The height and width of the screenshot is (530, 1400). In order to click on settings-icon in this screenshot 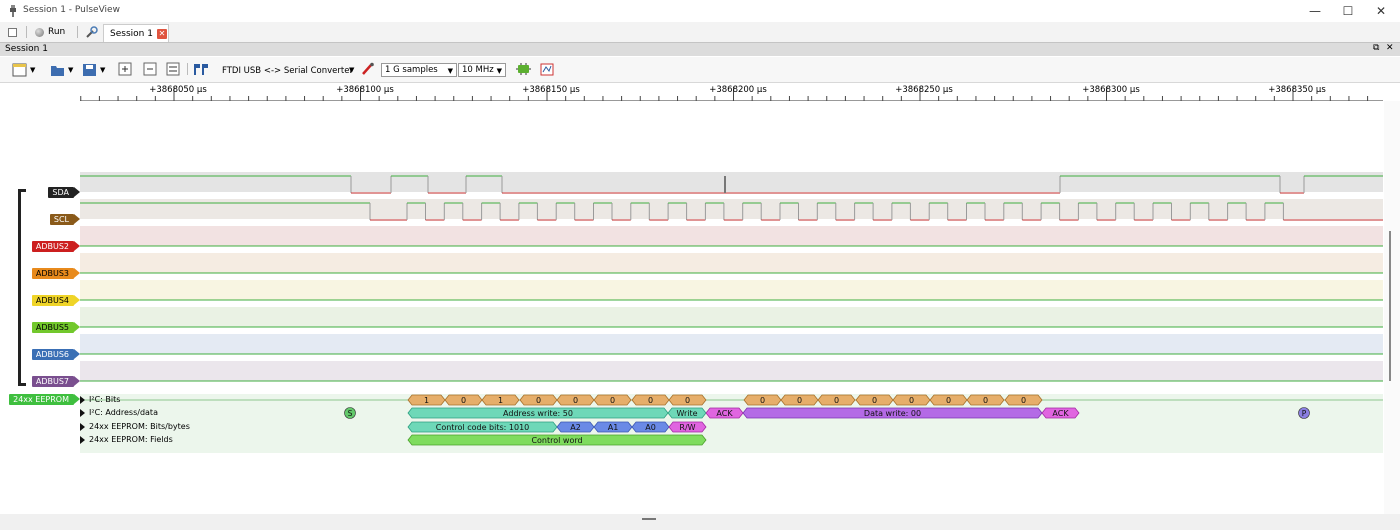, I will do `click(91, 32)`.